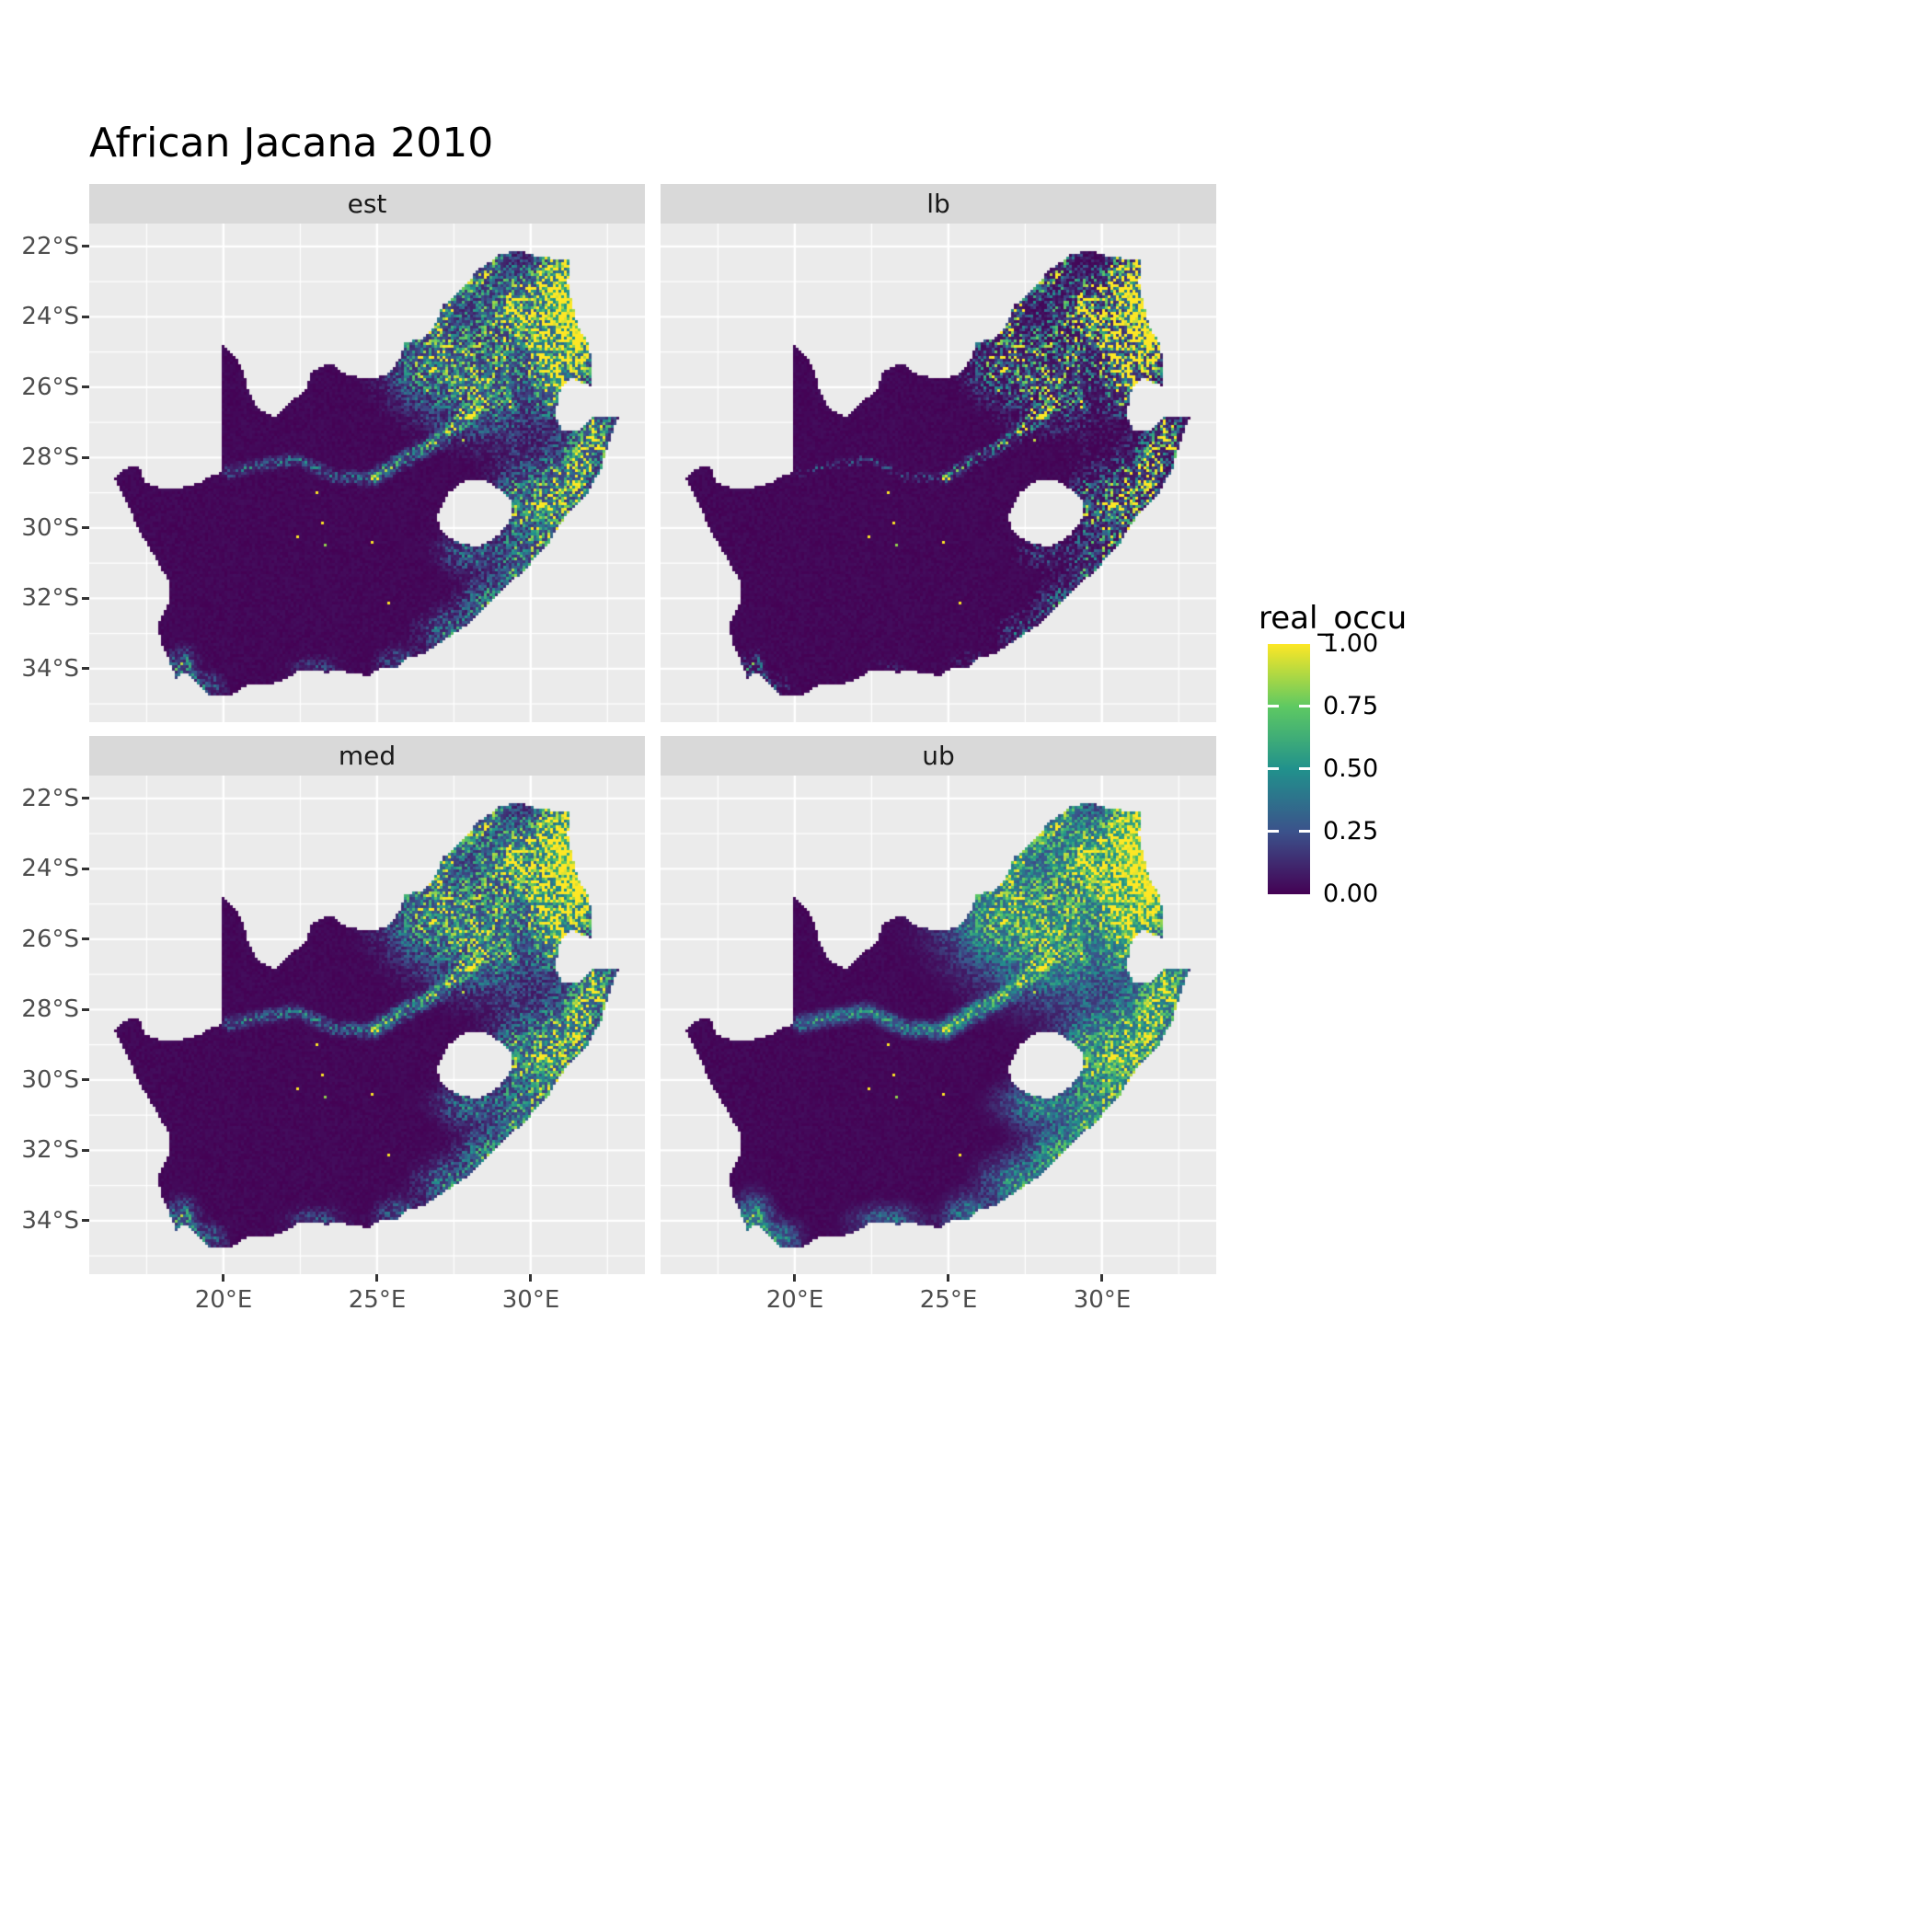  What do you see at coordinates (1351, 894) in the screenshot?
I see `colorbar-label: 0.00` at bounding box center [1351, 894].